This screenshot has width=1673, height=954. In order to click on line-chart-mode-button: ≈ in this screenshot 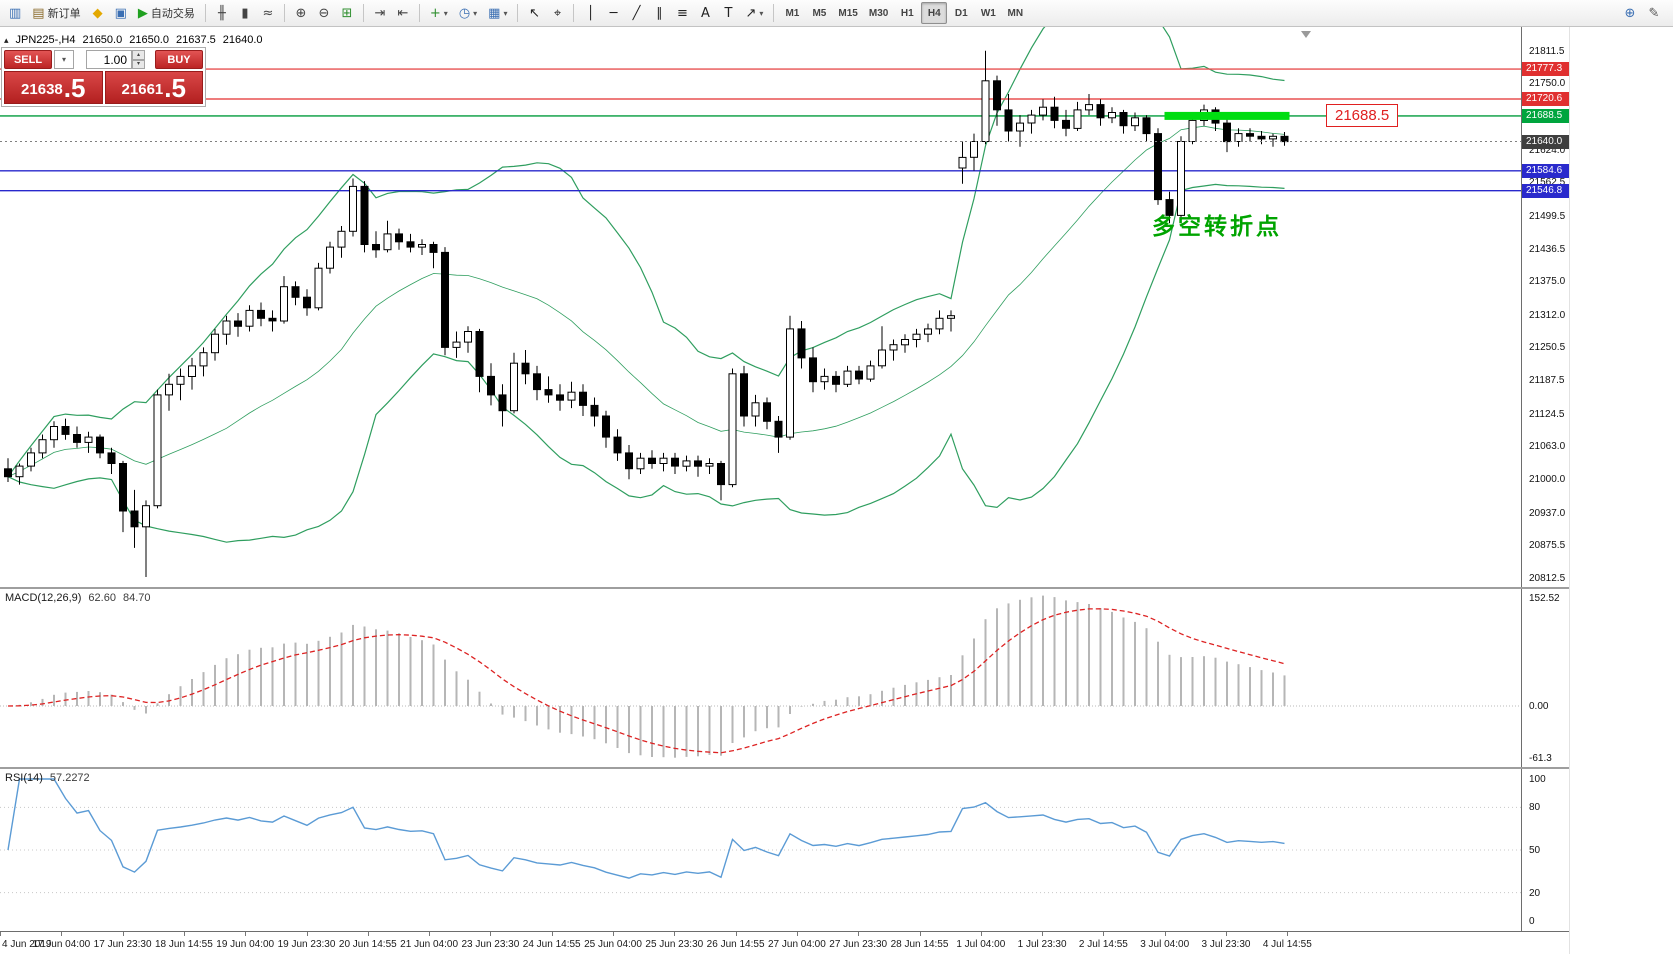, I will do `click(268, 13)`.